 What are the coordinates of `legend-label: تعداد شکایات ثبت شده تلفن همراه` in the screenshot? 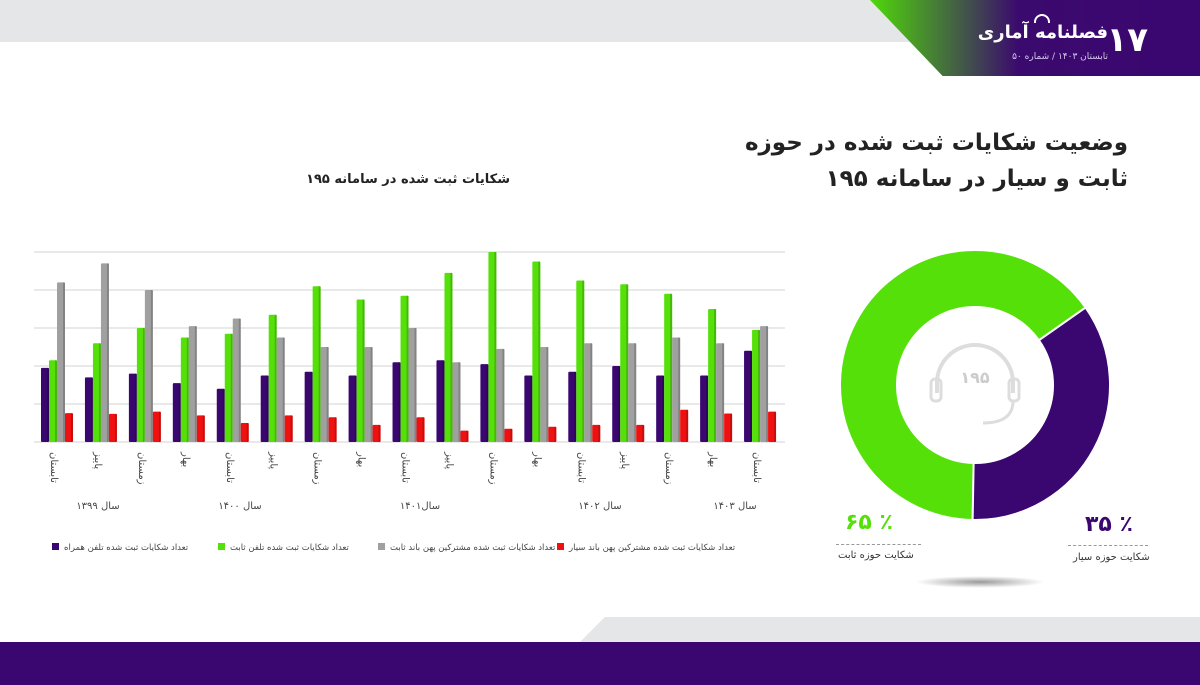 It's located at (126, 548).